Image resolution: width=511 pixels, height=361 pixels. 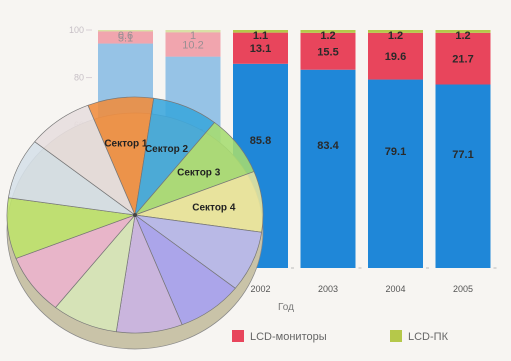 I want to click on x-tick-label: 2004, so click(x=395, y=289).